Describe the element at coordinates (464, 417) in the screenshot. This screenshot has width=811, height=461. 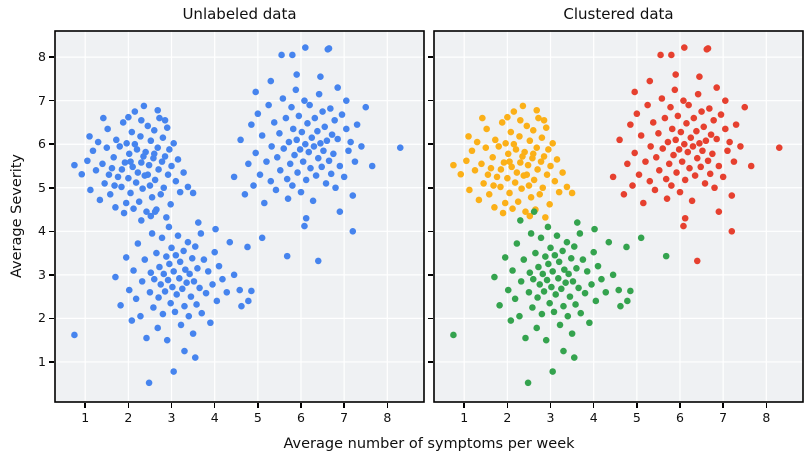
I see `x-tick-label: 1` at that location.